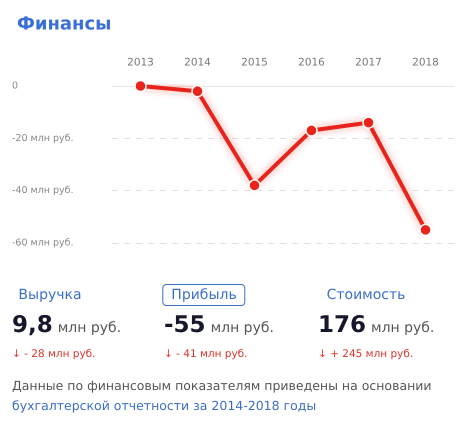  Describe the element at coordinates (254, 62) in the screenshot. I see `x-tick-label: 2015` at that location.